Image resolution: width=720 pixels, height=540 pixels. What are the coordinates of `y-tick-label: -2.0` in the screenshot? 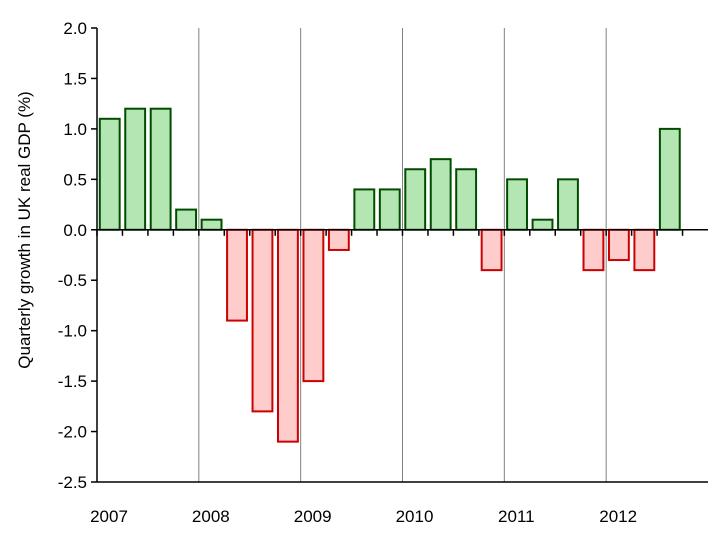 It's located at (72, 432).